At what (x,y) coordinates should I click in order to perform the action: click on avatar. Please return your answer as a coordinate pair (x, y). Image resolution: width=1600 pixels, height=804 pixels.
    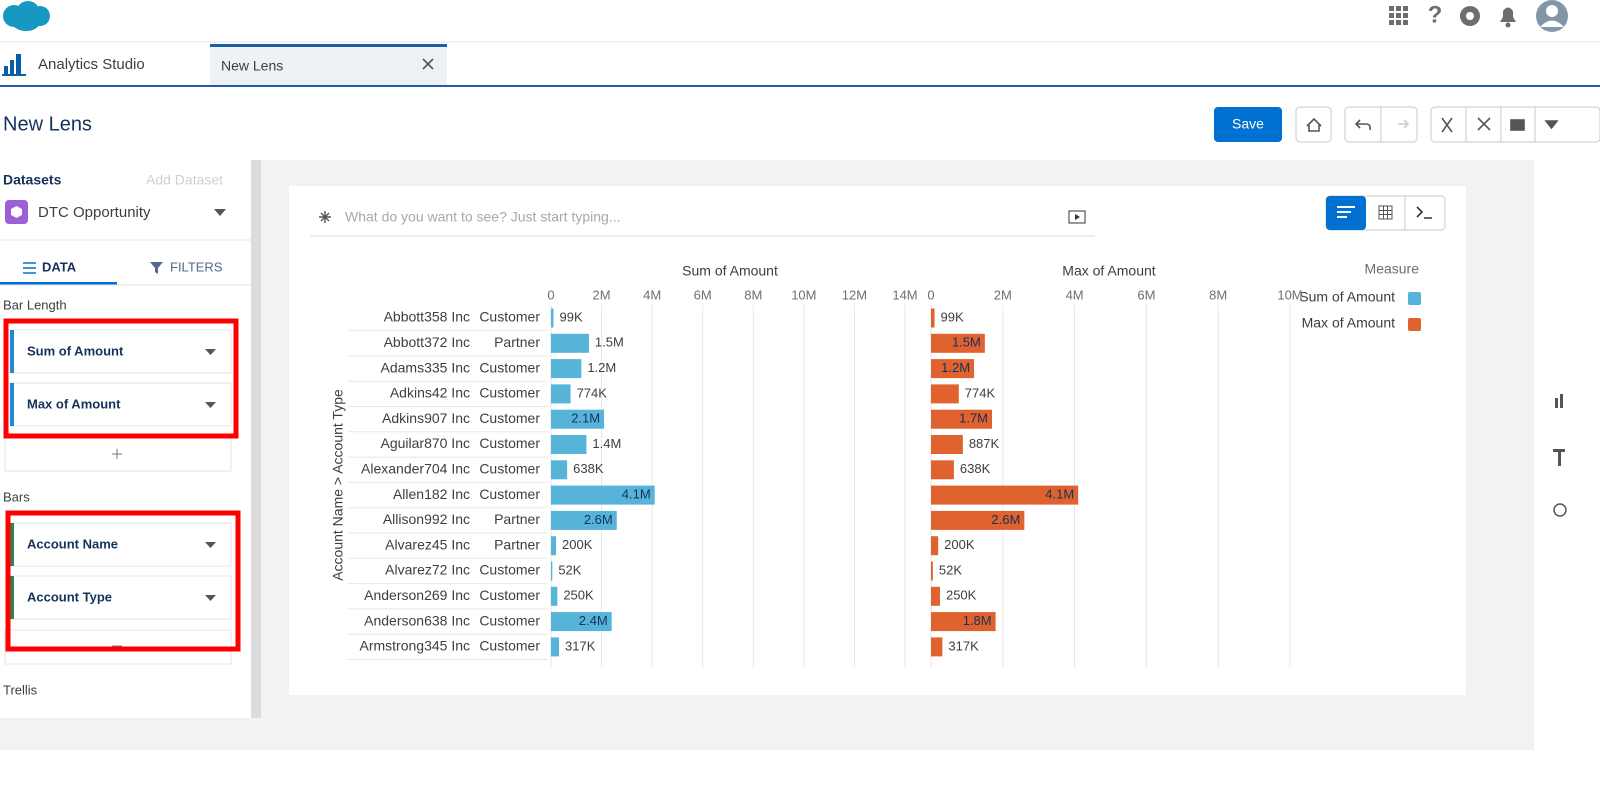
    Looking at the image, I should click on (1552, 16).